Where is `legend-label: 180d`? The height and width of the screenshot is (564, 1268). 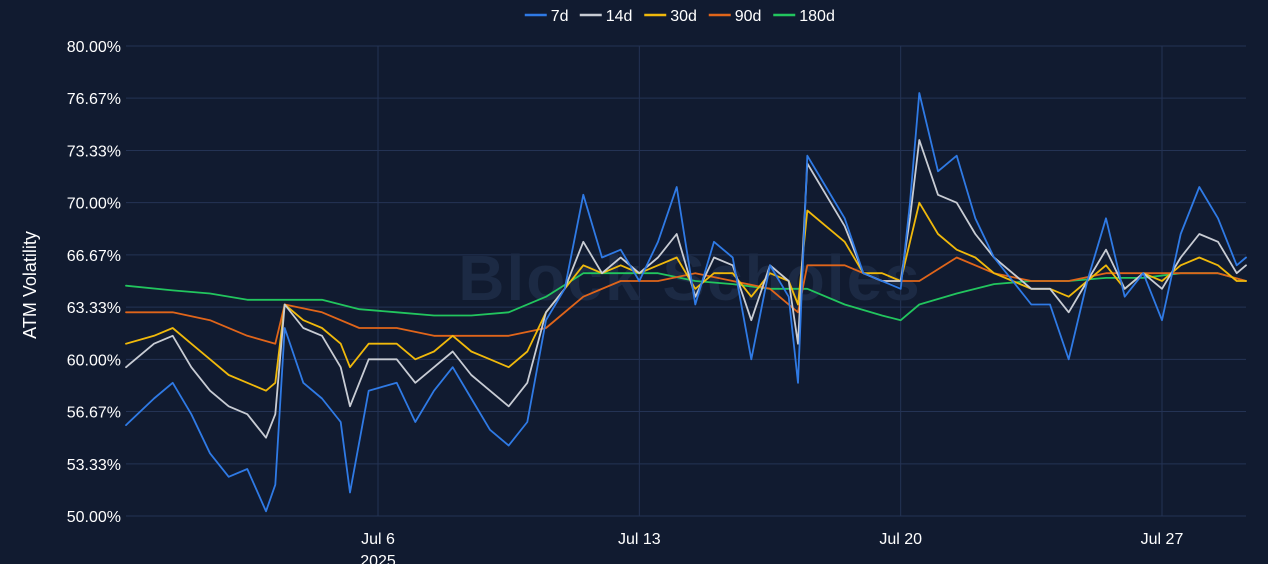 legend-label: 180d is located at coordinates (817, 16).